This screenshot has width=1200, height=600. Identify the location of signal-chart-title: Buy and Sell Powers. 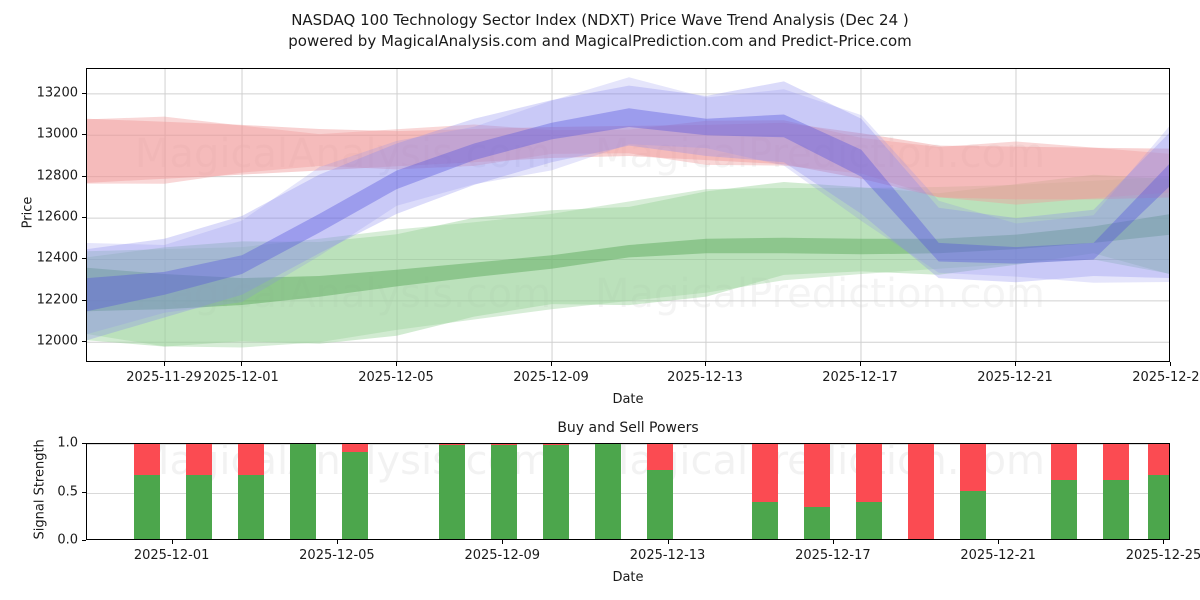
(628, 428).